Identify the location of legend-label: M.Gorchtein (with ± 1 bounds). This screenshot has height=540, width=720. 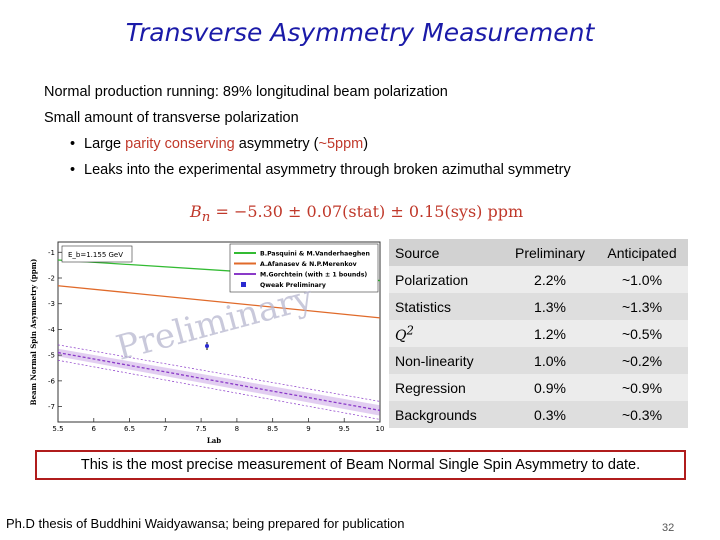
(313, 275).